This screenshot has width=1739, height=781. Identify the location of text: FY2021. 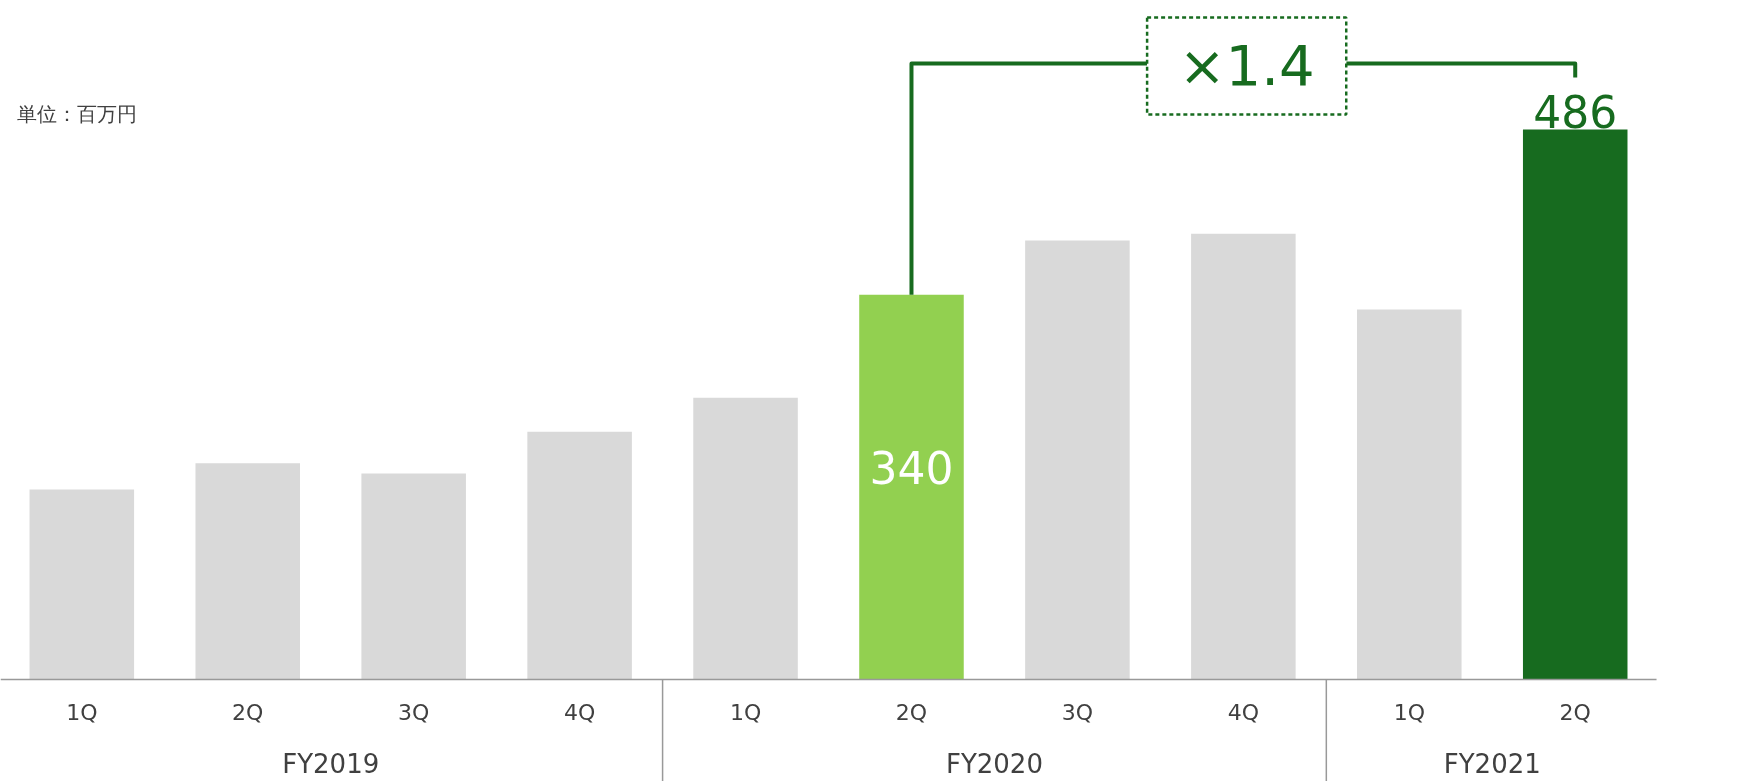
(1492, 763).